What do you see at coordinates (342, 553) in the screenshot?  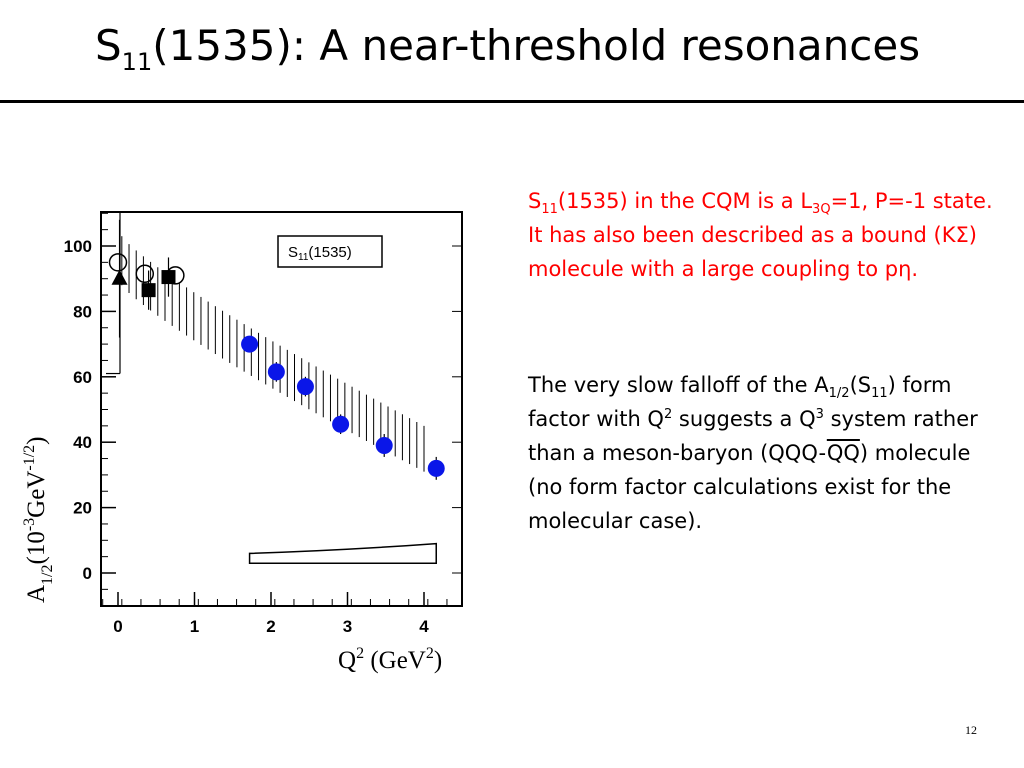 I see `systematic-error-band` at bounding box center [342, 553].